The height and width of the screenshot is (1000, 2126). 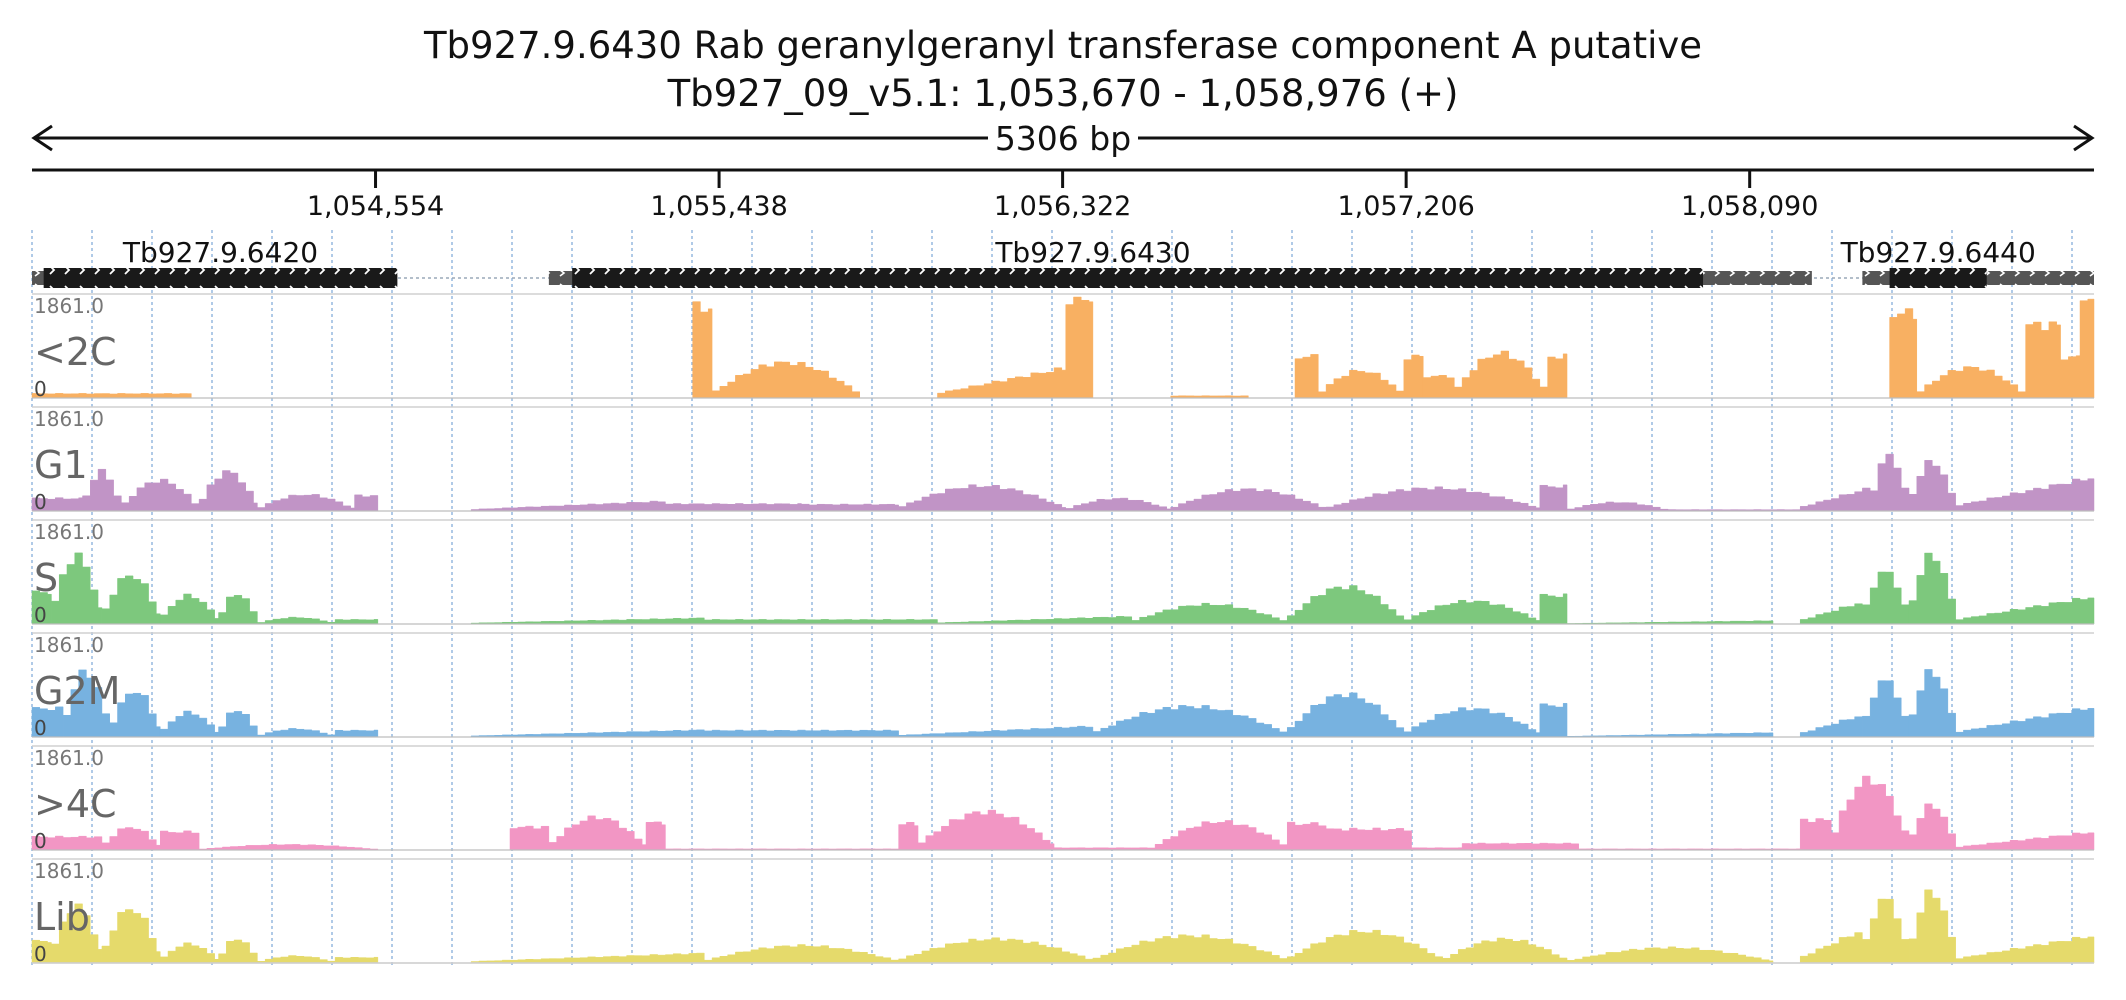 What do you see at coordinates (1938, 252) in the screenshot?
I see `gene-label: Tb927.9.6440` at bounding box center [1938, 252].